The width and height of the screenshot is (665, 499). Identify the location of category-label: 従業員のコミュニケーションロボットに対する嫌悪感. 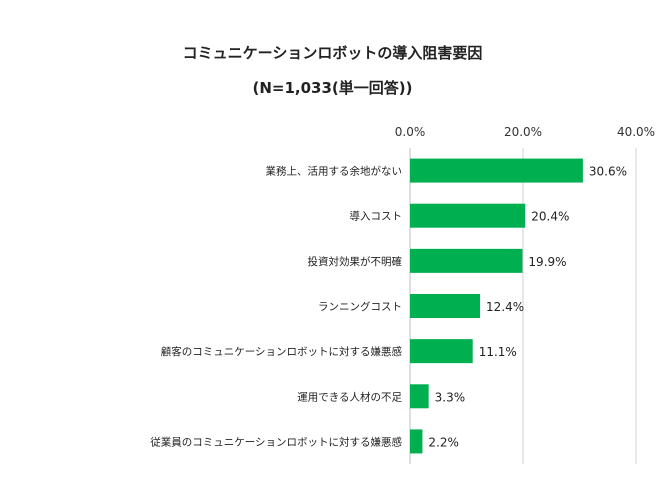
(276, 441).